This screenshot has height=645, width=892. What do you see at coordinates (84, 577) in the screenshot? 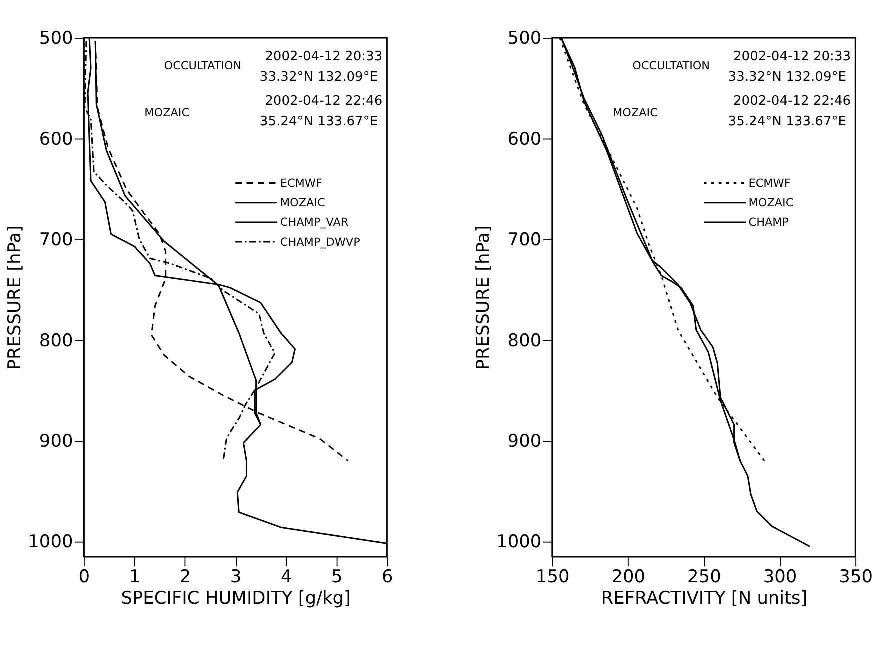
I see `x-tick-label: 0` at bounding box center [84, 577].